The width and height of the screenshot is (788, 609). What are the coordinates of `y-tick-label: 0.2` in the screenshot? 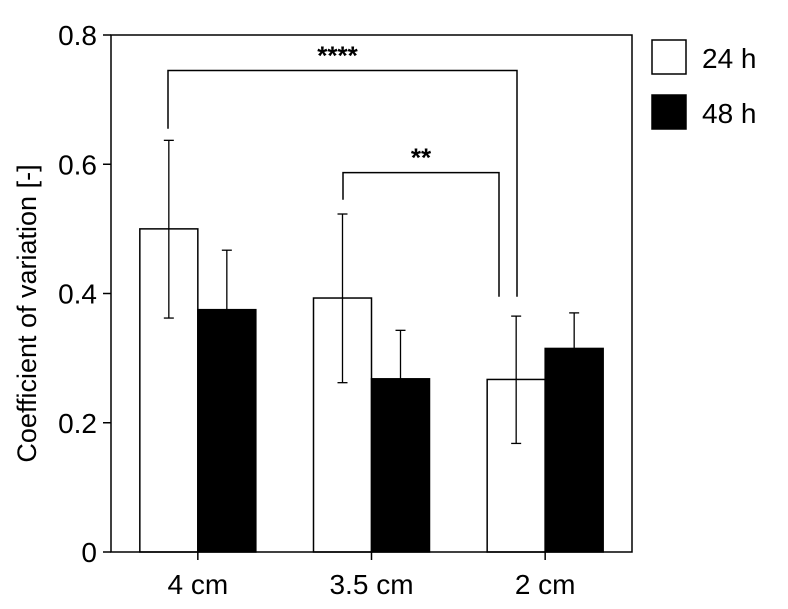 It's located at (77, 423).